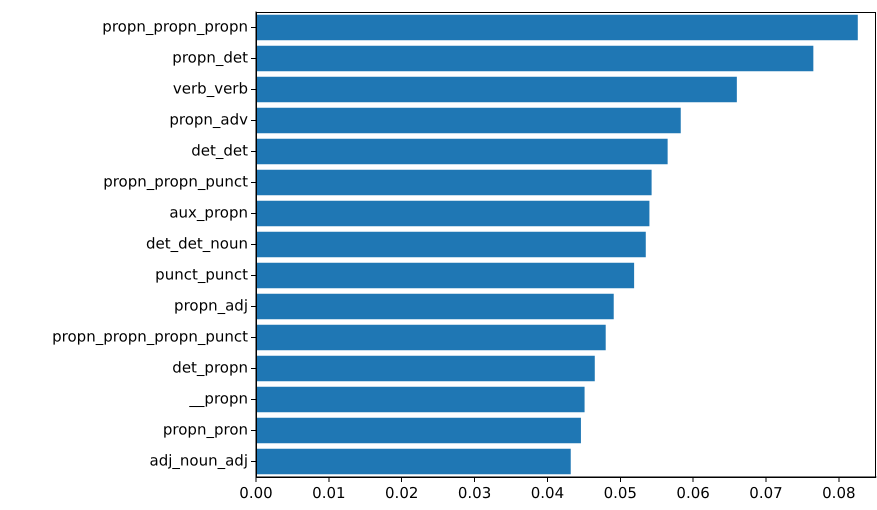 The width and height of the screenshot is (877, 510). What do you see at coordinates (150, 336) in the screenshot?
I see `y-tick-label: propn_propn_propn_punct` at bounding box center [150, 336].